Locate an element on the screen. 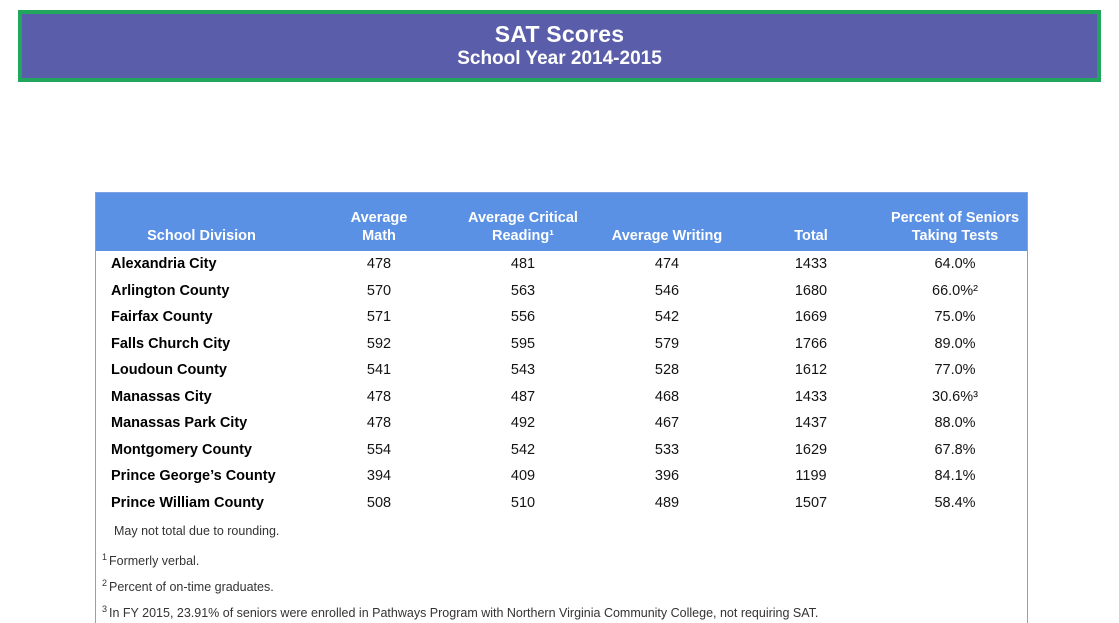 This screenshot has width=1119, height=623. column-header: Average Math is located at coordinates (379, 222).